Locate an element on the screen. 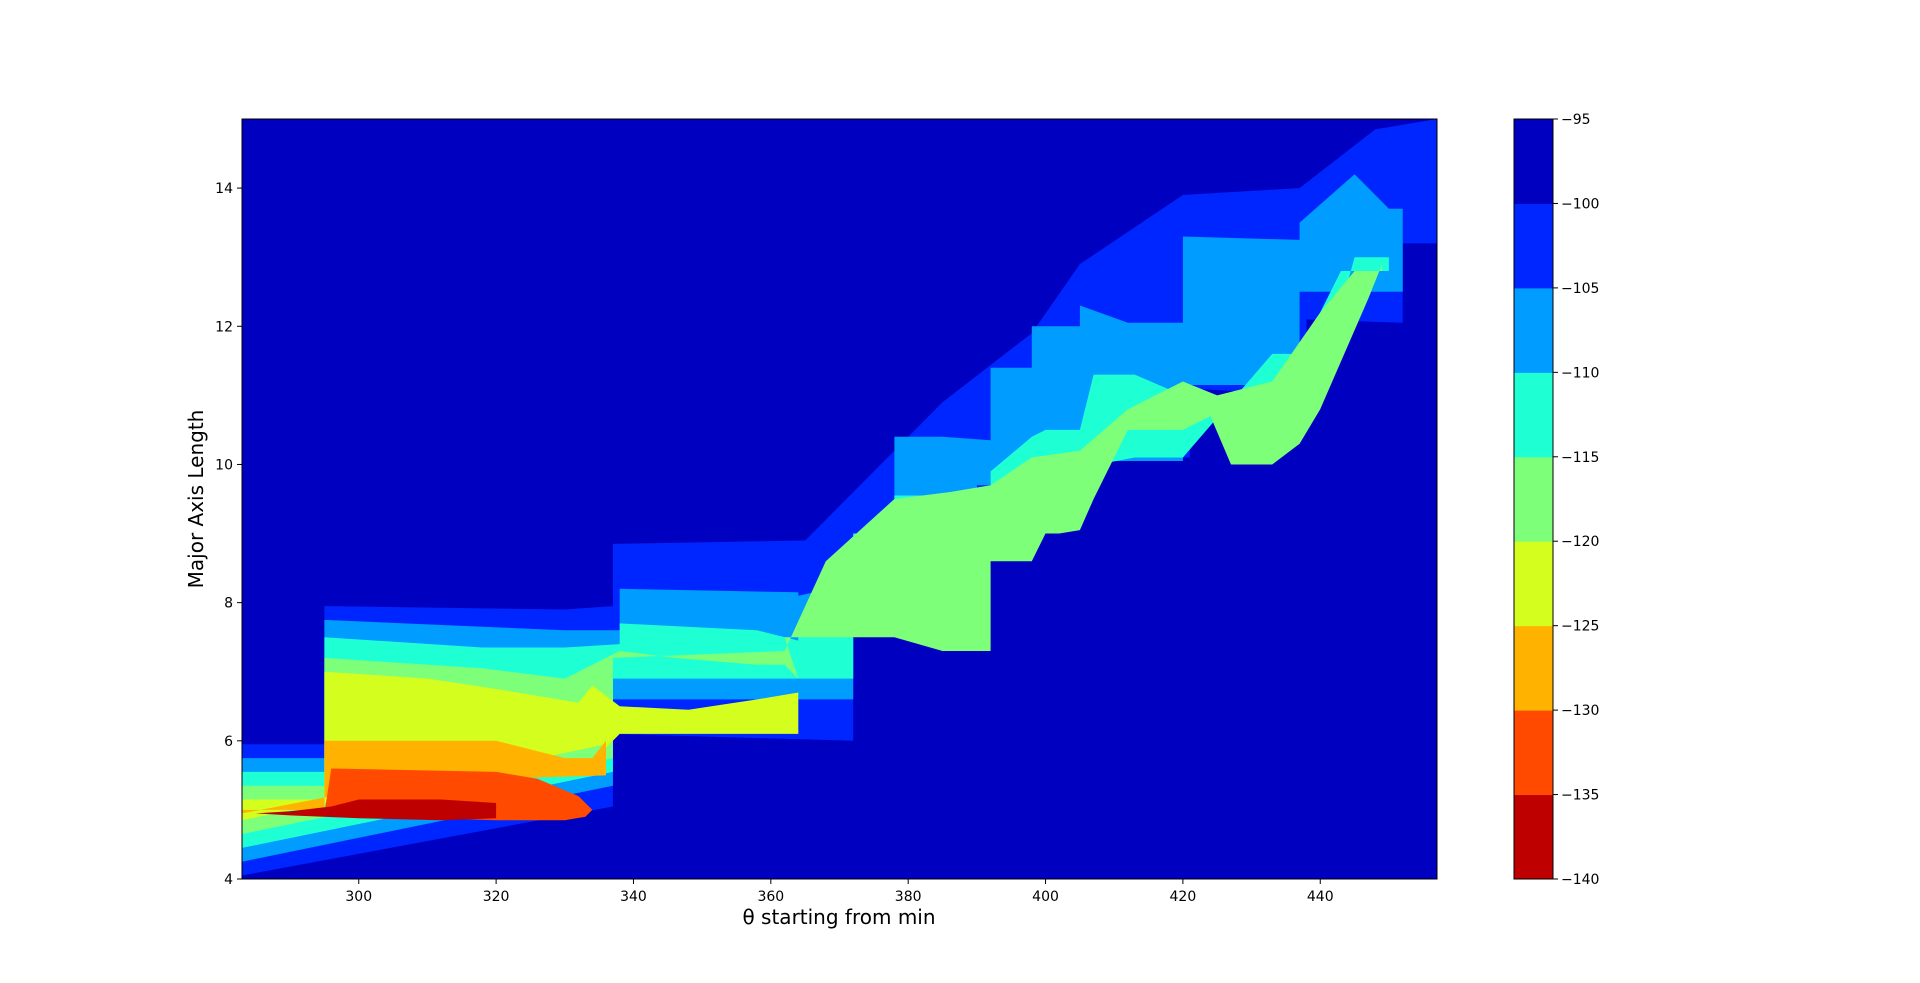 Image resolution: width=1920 pixels, height=983 pixels. x-tick-label: 420 is located at coordinates (1183, 897).